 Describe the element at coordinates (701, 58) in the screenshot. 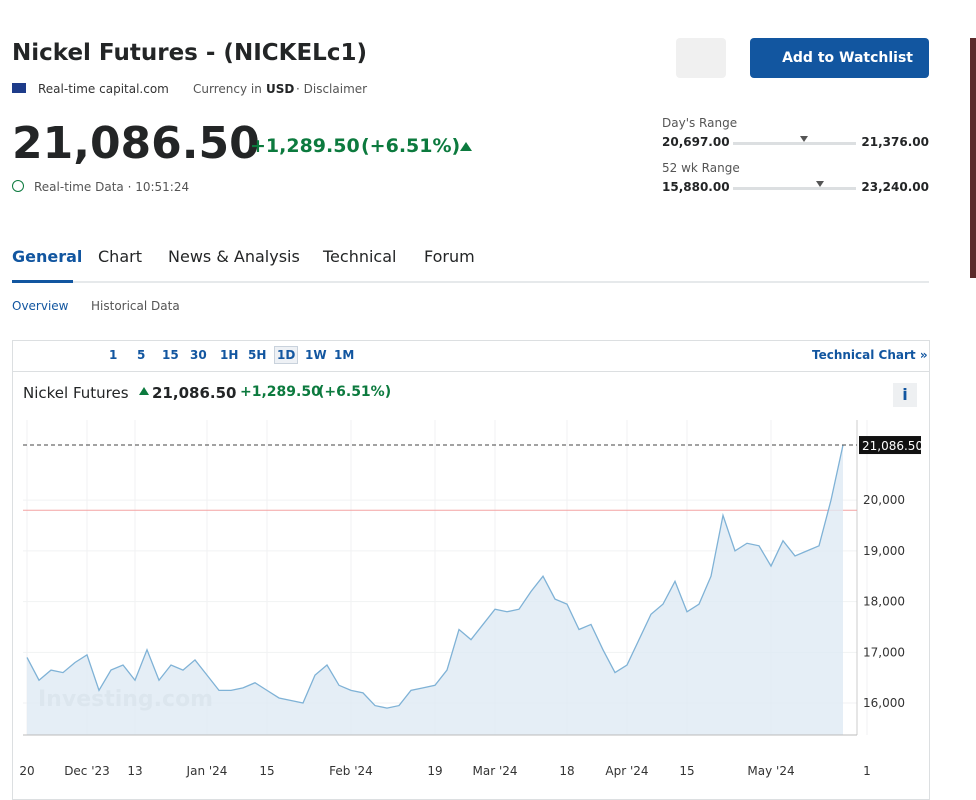

I see `alert-button` at that location.